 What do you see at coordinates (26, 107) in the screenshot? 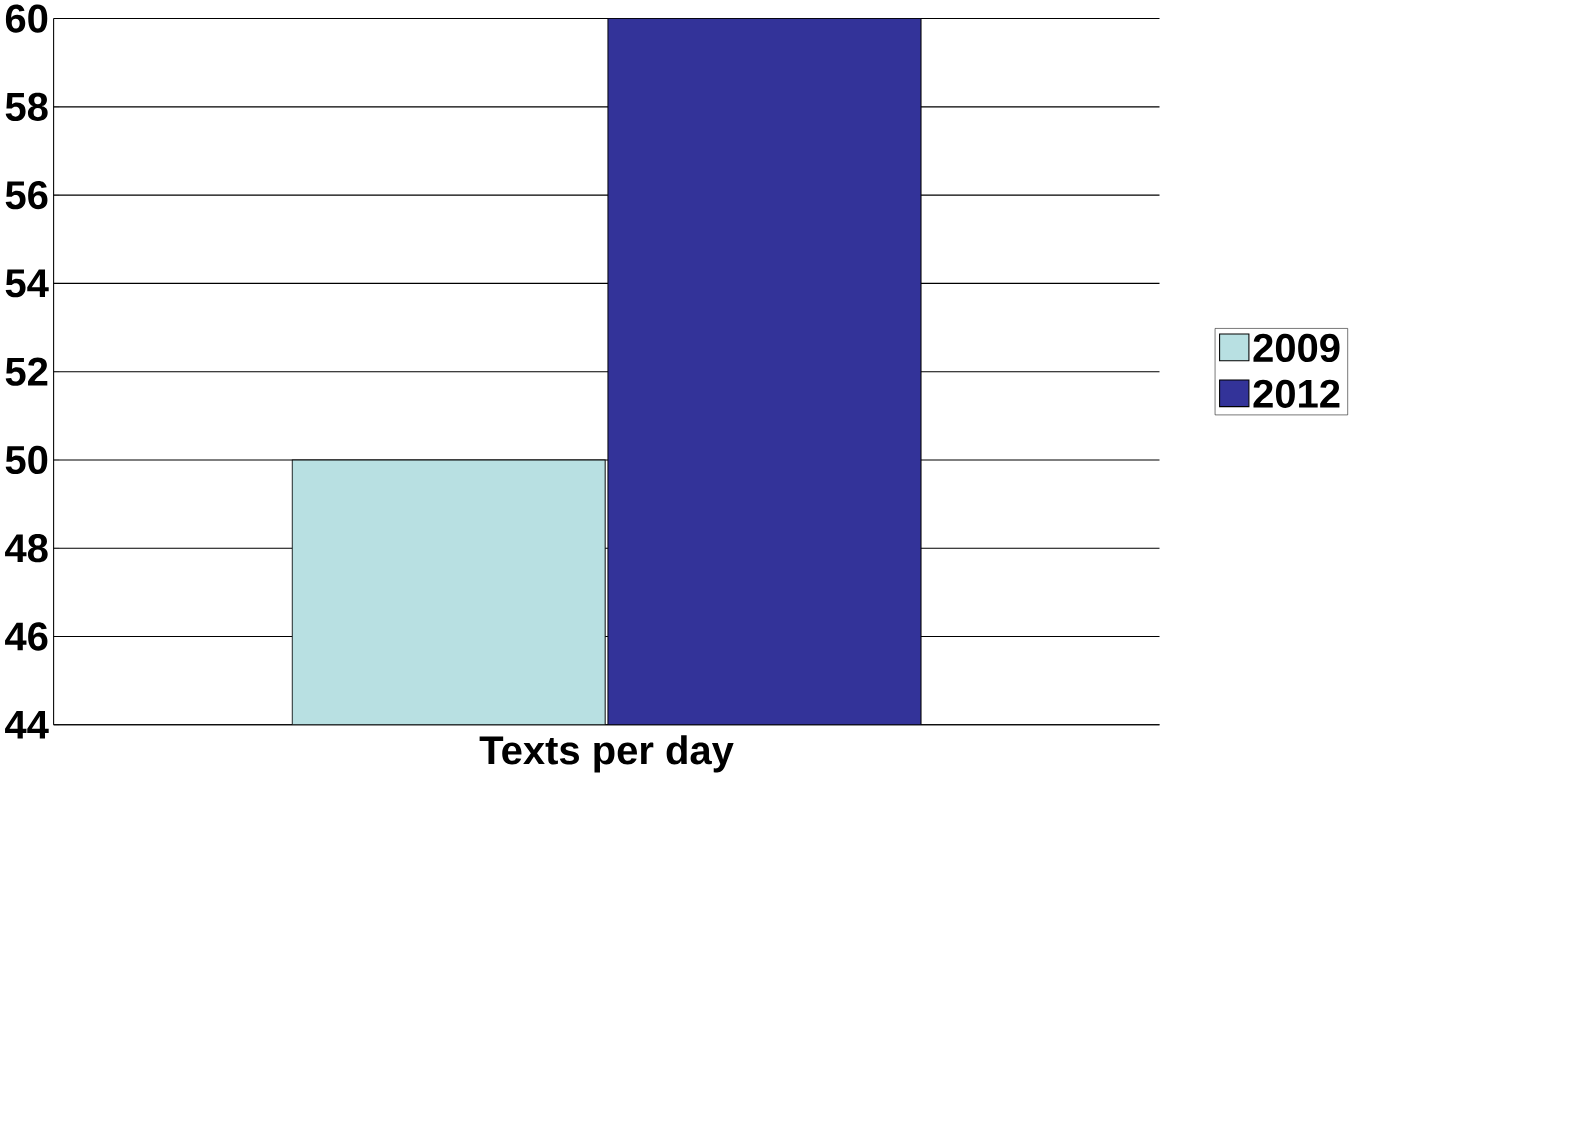
I see `y-tick-label: 58` at bounding box center [26, 107].